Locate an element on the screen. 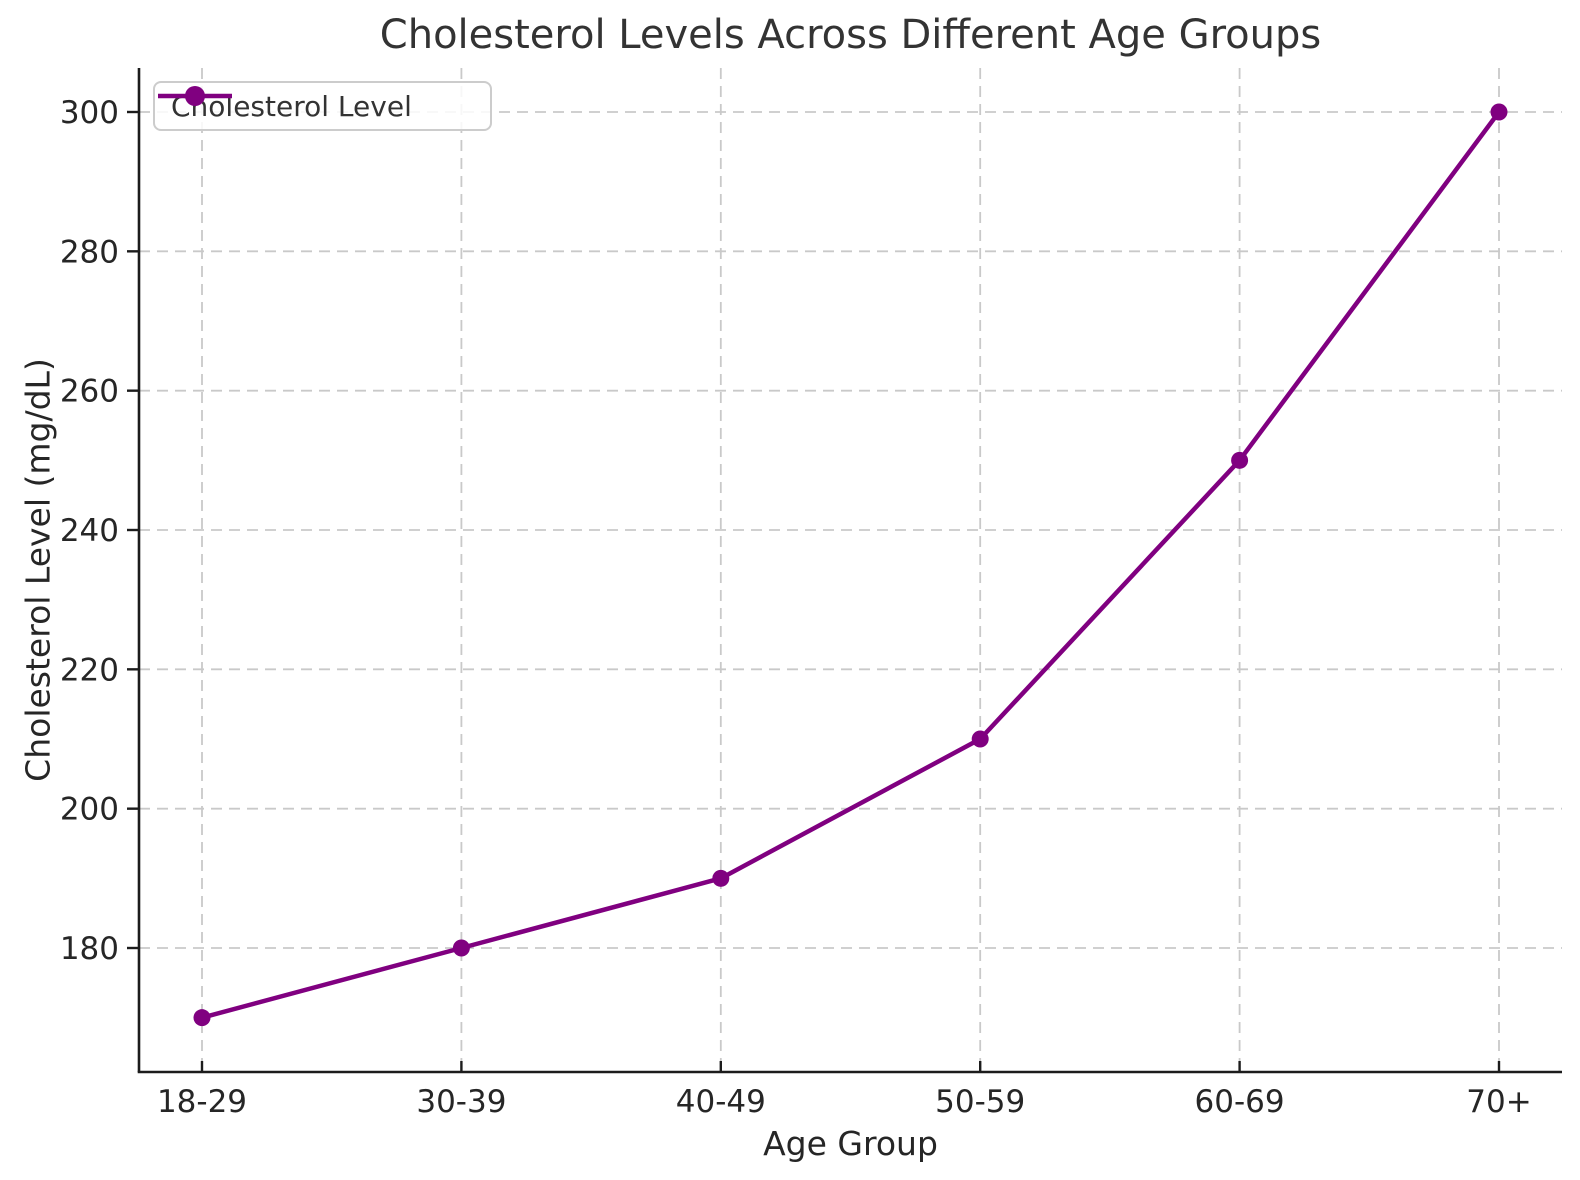 The height and width of the screenshot is (1180, 1580). y-tick-label: 220 is located at coordinates (89, 670).